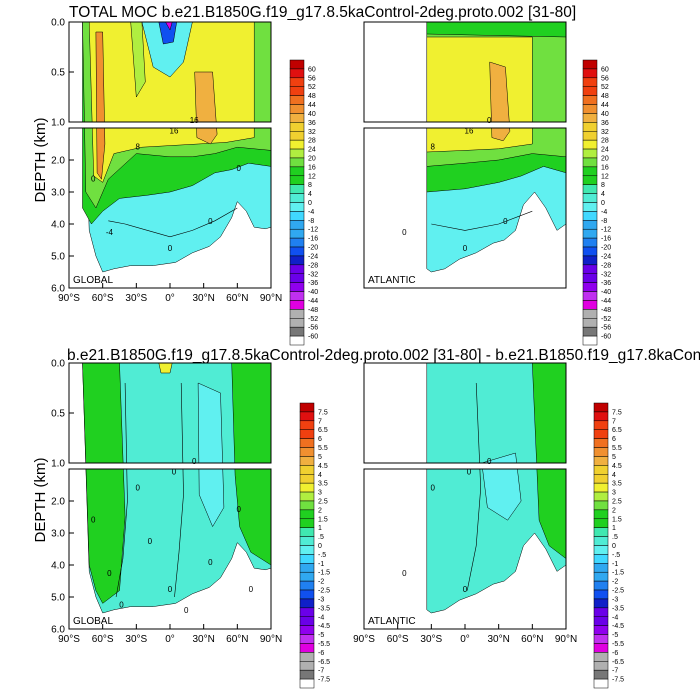 Image resolution: width=700 pixels, height=700 pixels. What do you see at coordinates (392, 280) in the screenshot?
I see `region-label: ATLANTIC` at bounding box center [392, 280].